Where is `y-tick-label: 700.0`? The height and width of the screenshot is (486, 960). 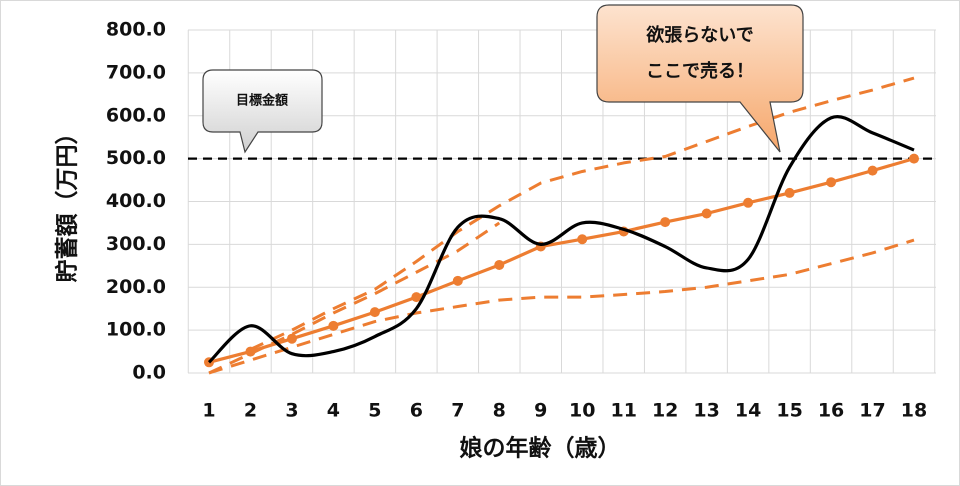
y-tick-label: 700.0 is located at coordinates (136, 72).